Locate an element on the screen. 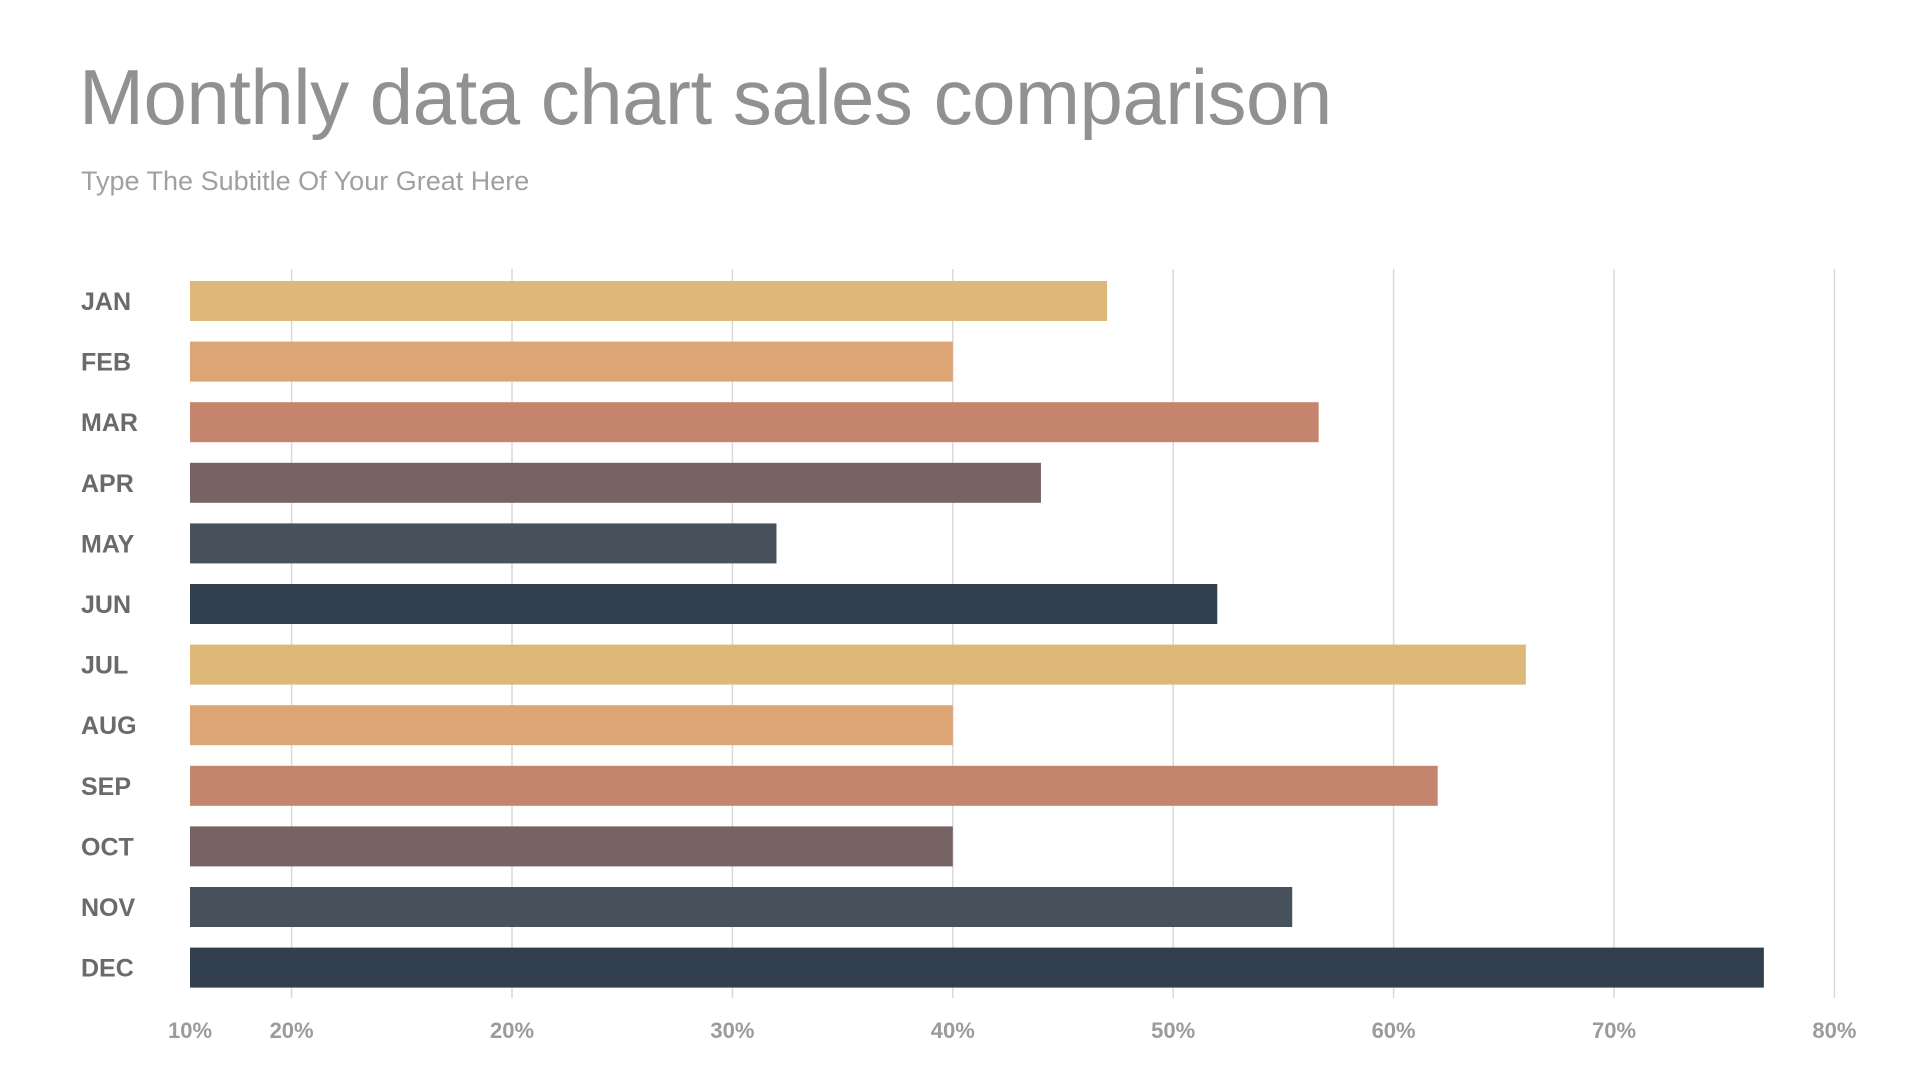 The width and height of the screenshot is (1920, 1080). bar-may is located at coordinates (483, 543).